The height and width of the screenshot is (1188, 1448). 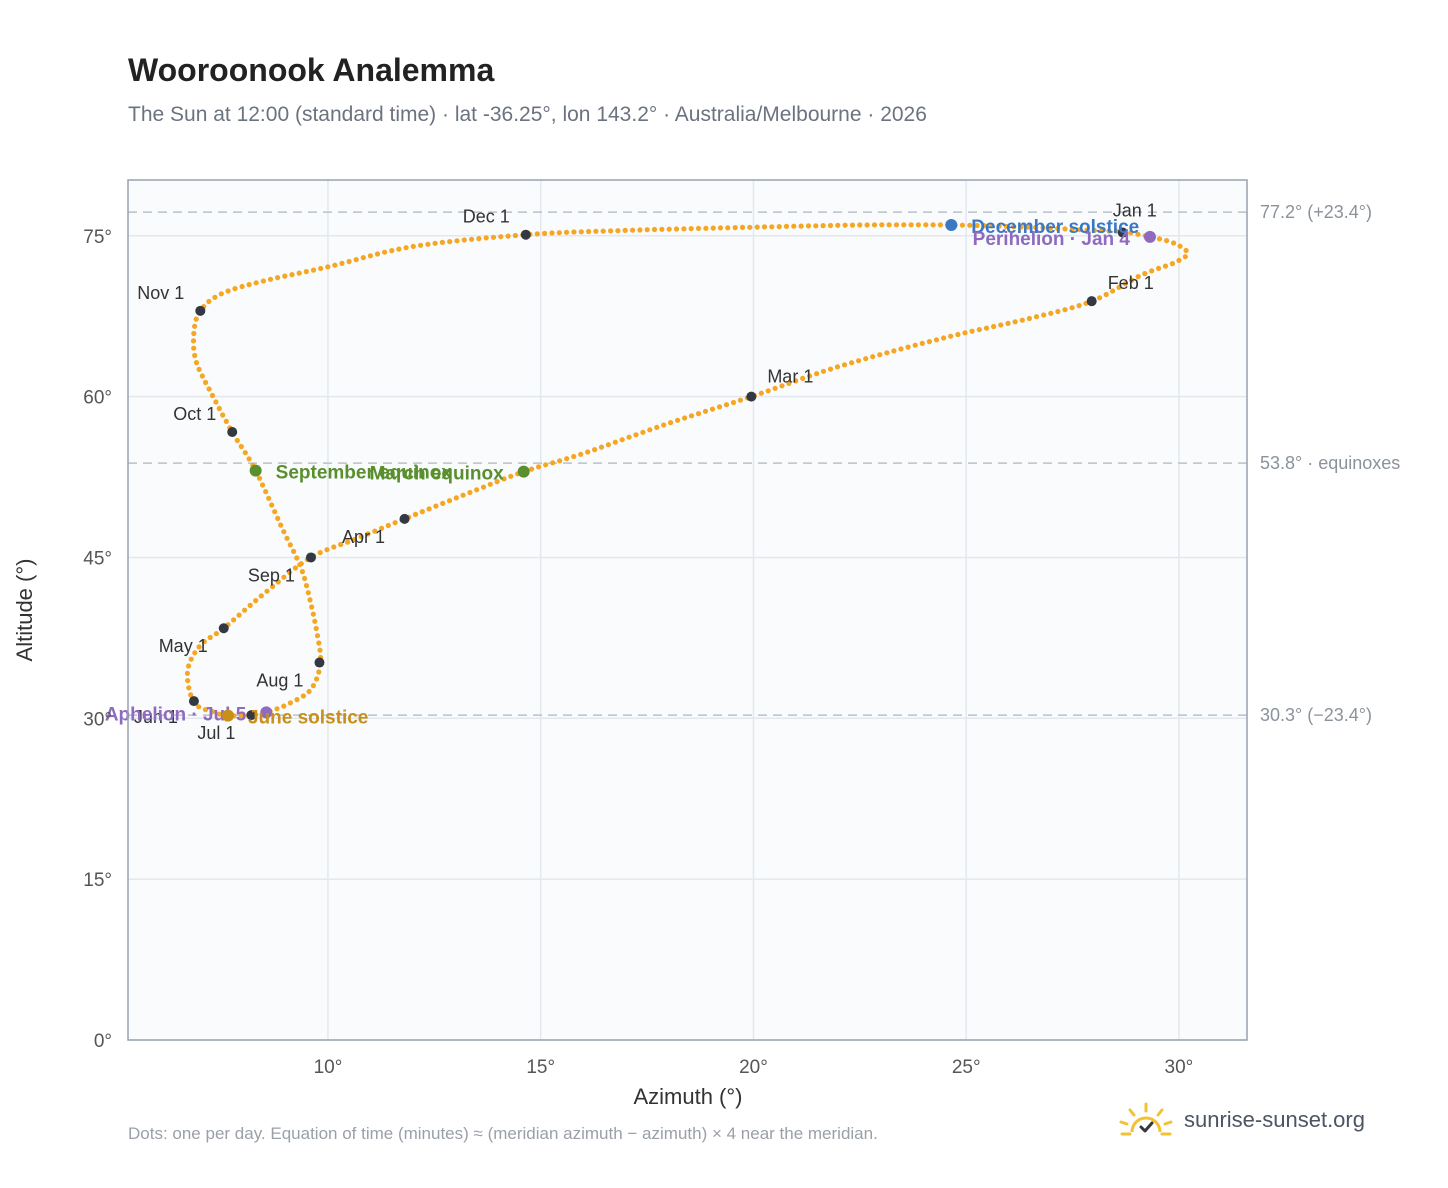 I want to click on event-marker-dot, so click(x=951, y=225).